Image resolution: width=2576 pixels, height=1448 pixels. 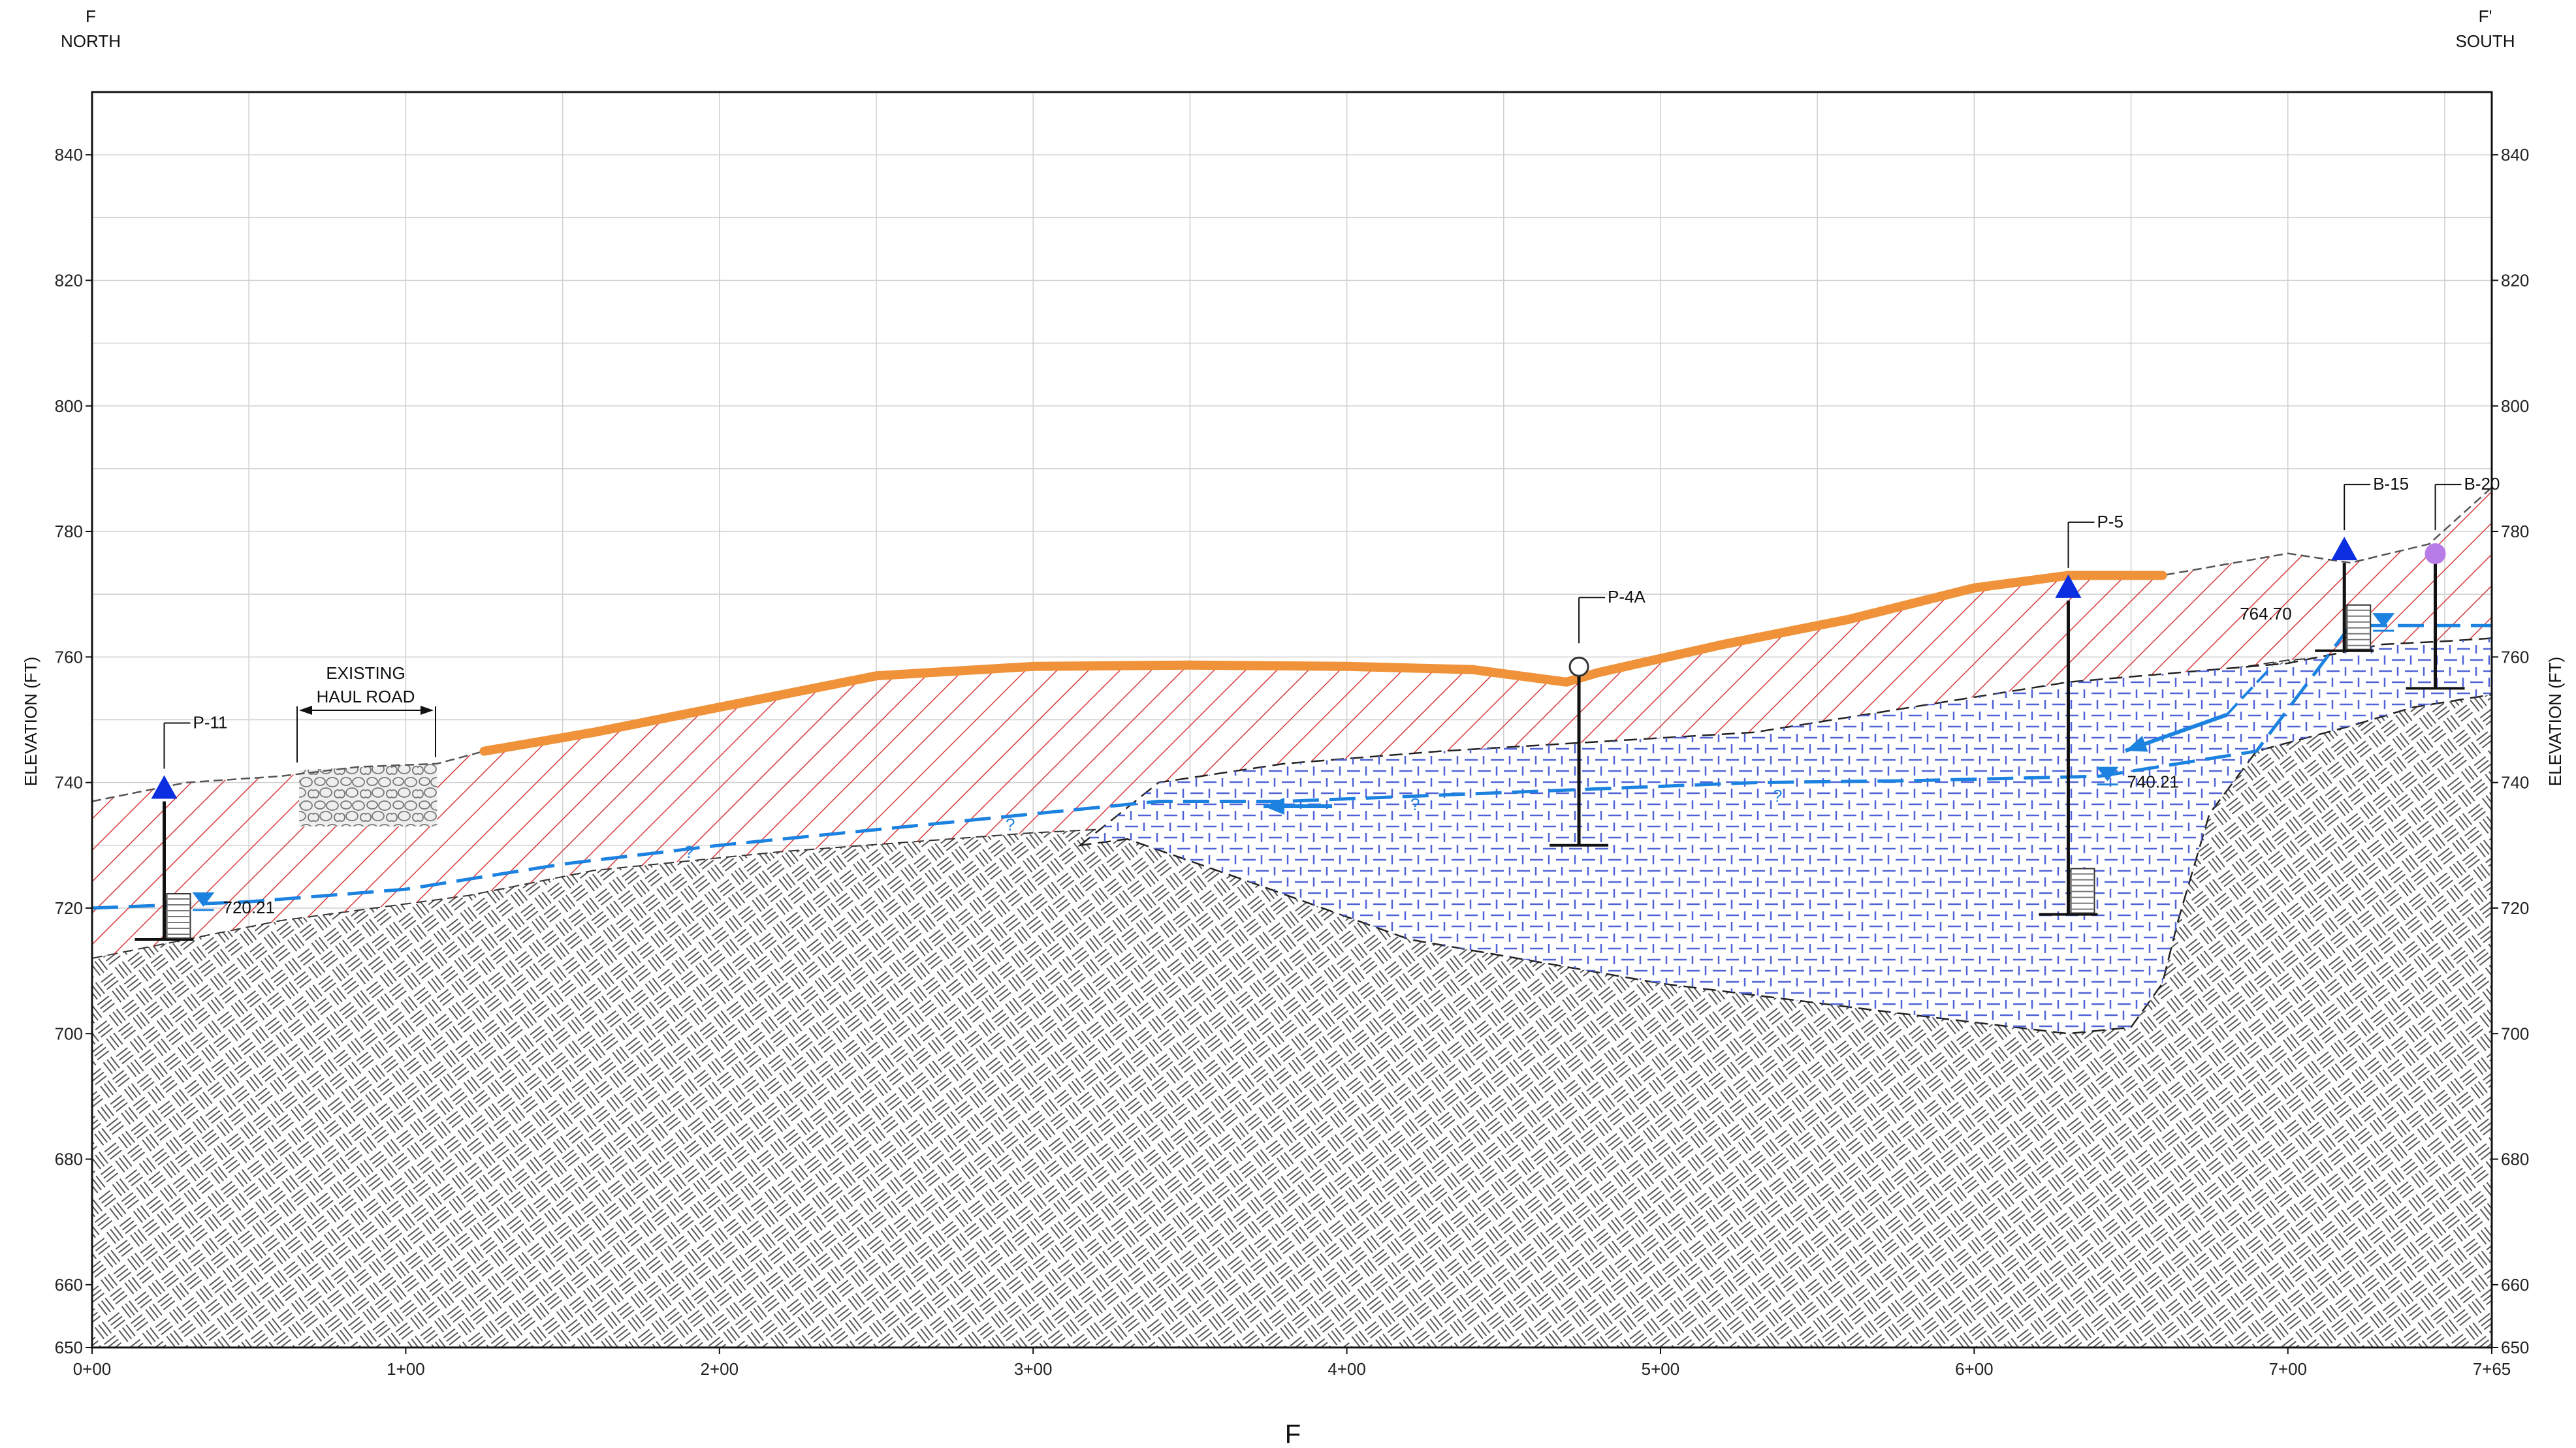 What do you see at coordinates (2453, 582) in the screenshot?
I see `well-b-20: B-20` at bounding box center [2453, 582].